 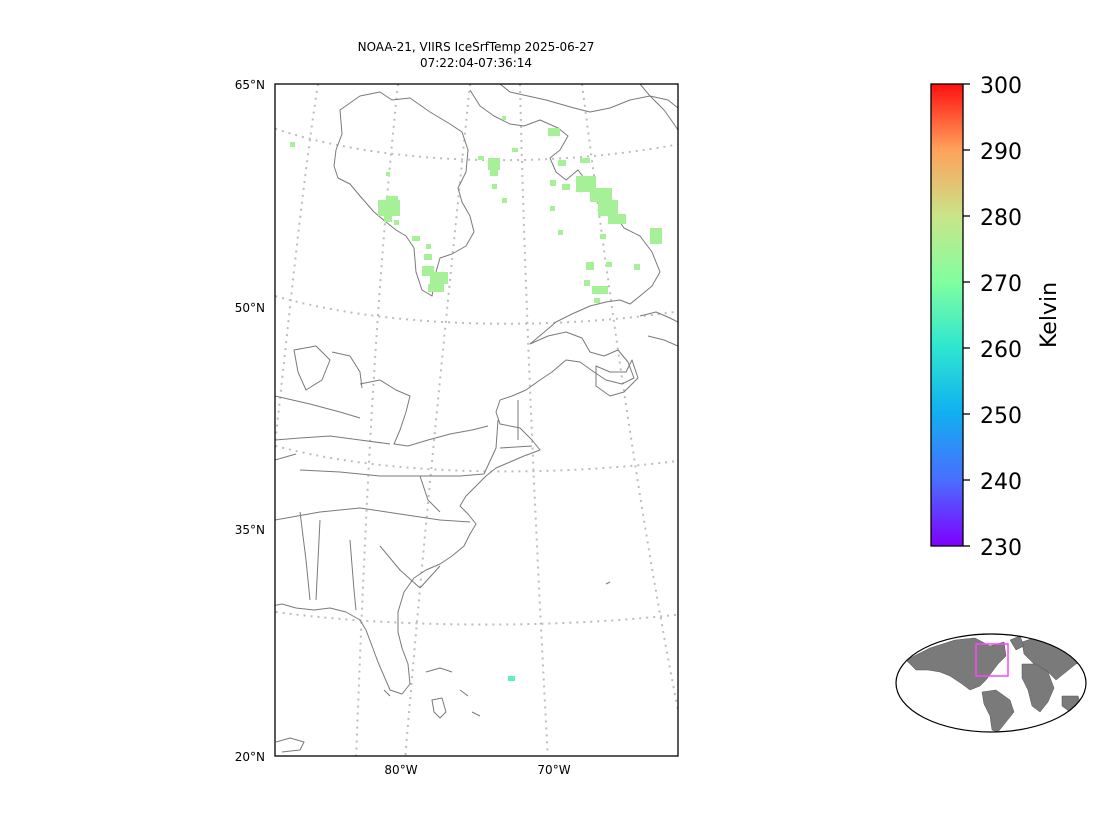 What do you see at coordinates (992, 660) in the screenshot?
I see `inset-region-box` at bounding box center [992, 660].